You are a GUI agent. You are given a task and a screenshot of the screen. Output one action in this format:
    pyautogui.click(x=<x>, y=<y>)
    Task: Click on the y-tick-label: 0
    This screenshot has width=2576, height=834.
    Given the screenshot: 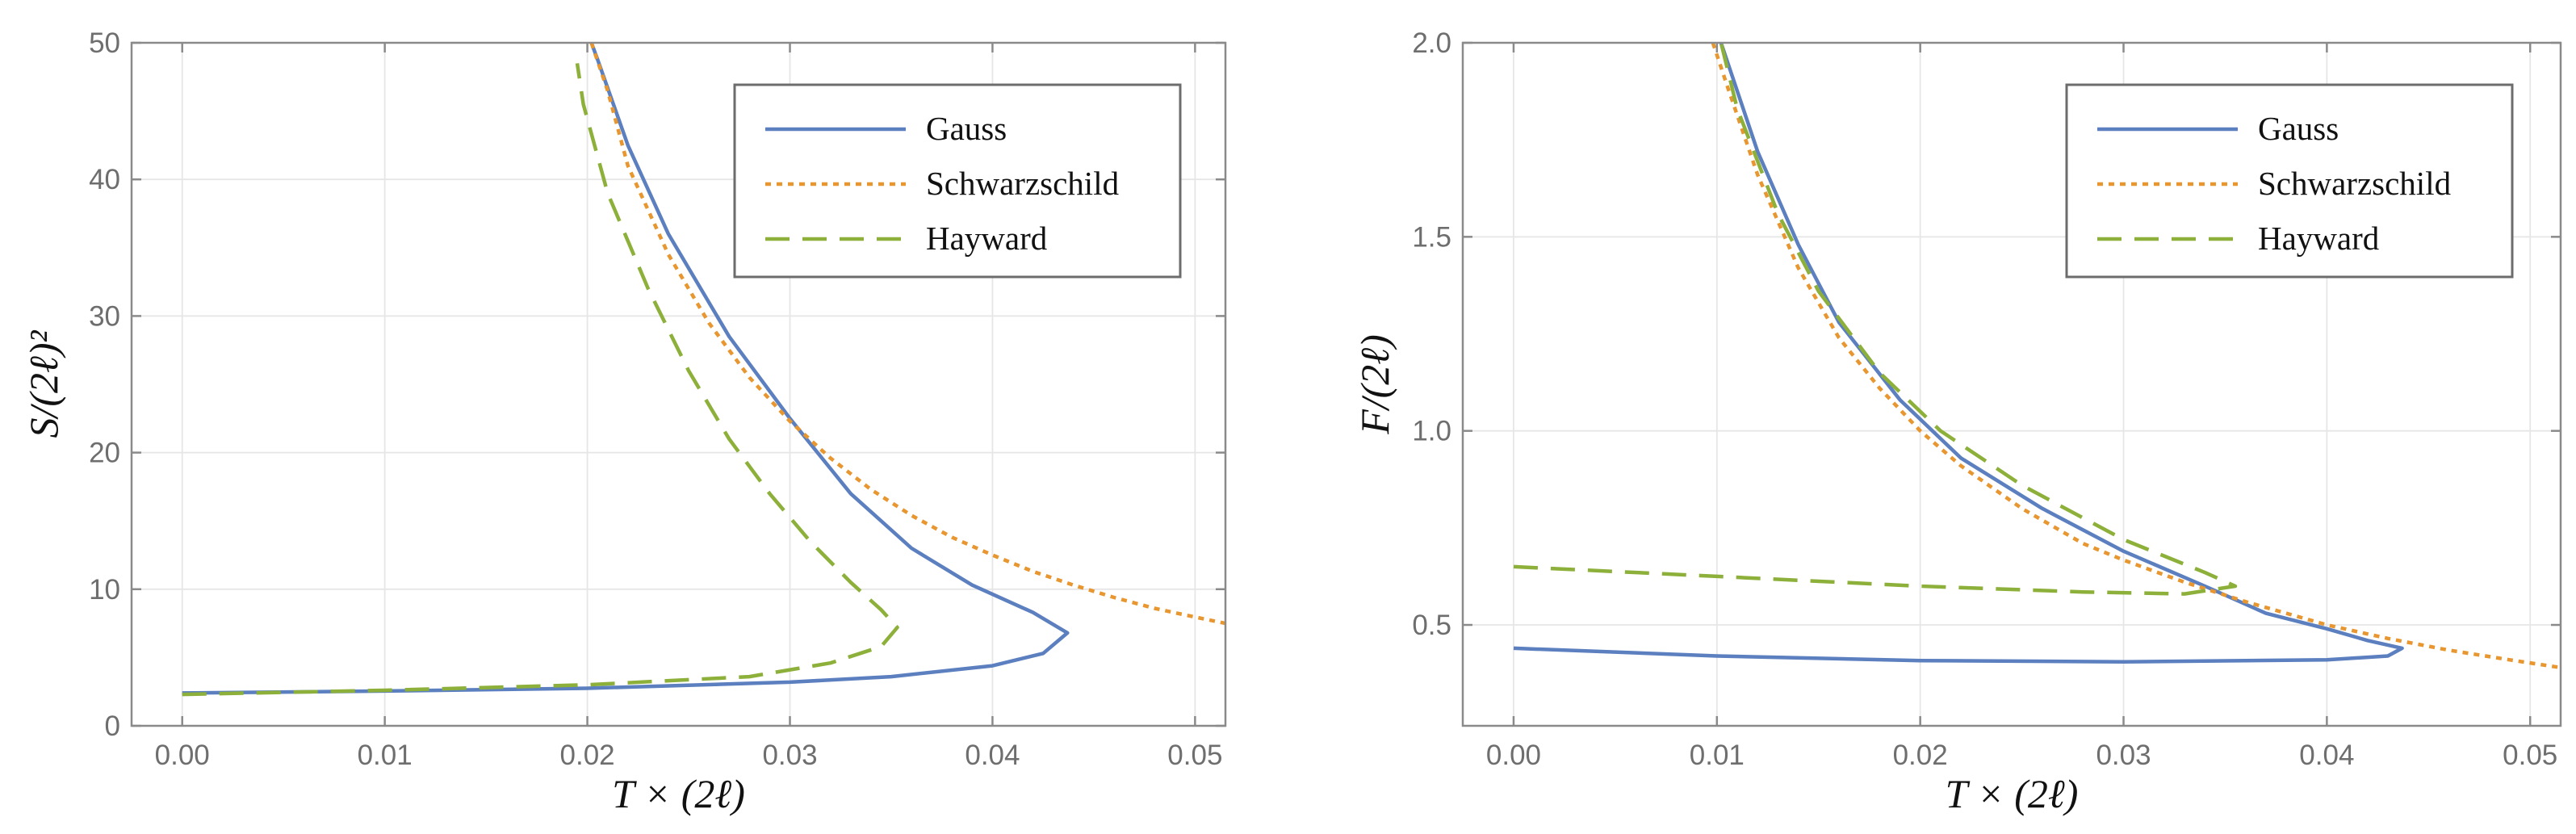 What is the action you would take?
    pyautogui.click(x=113, y=726)
    